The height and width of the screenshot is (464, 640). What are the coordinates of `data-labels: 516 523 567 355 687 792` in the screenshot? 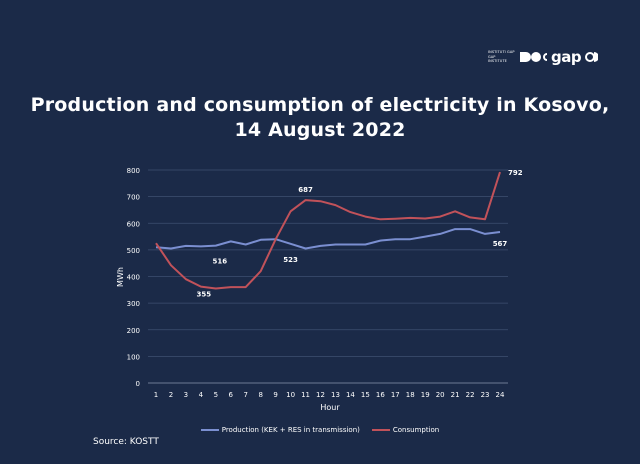 It's located at (360, 233).